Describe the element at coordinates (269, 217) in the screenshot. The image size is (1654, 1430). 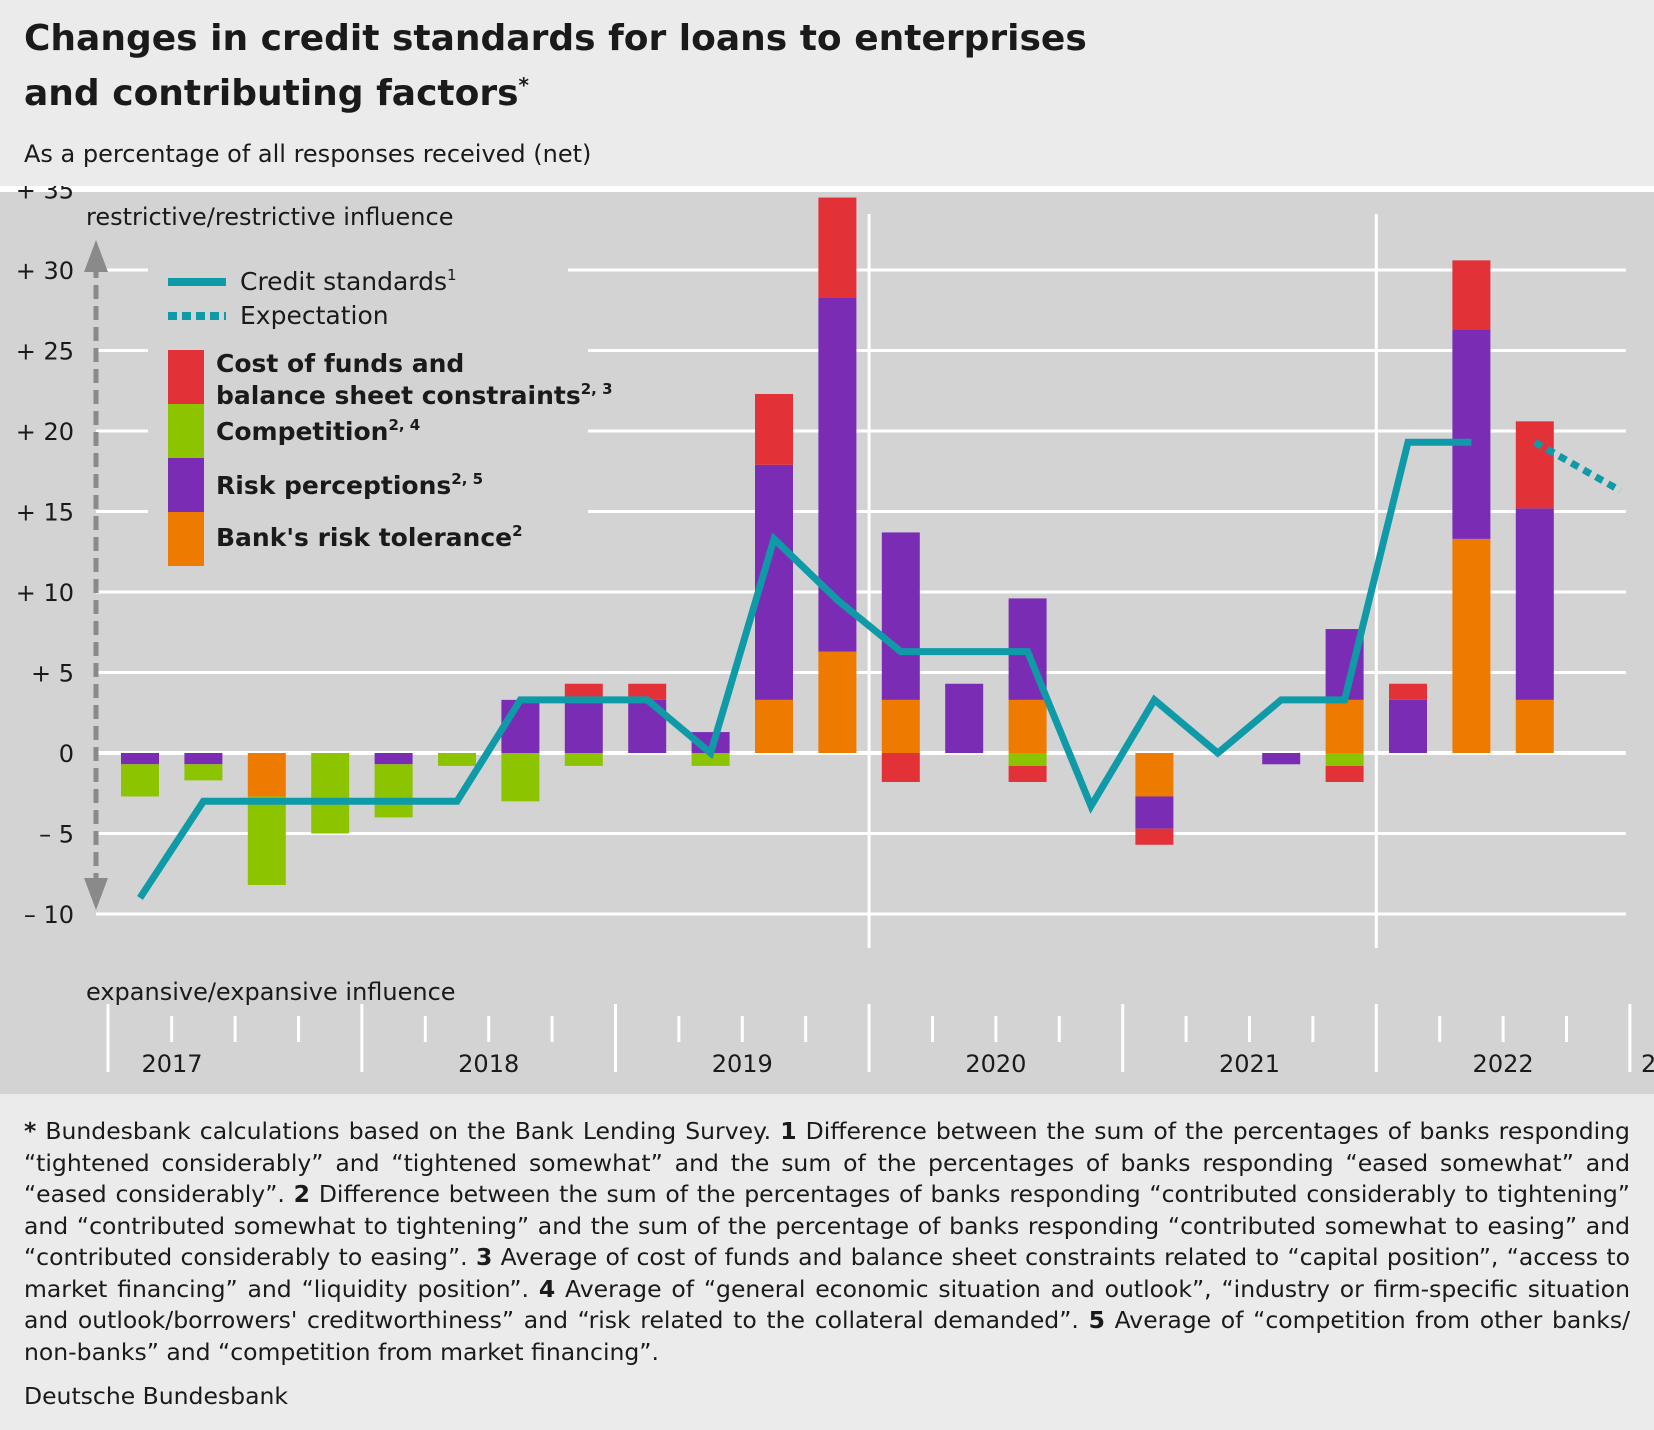
I see `top-axis-annotation: restrictive/restrictive influence` at that location.